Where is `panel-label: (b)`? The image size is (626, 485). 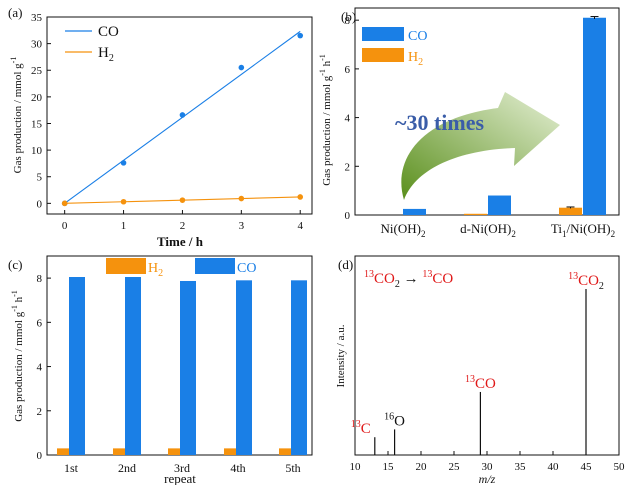
panel-label: (b) is located at coordinates (348, 16).